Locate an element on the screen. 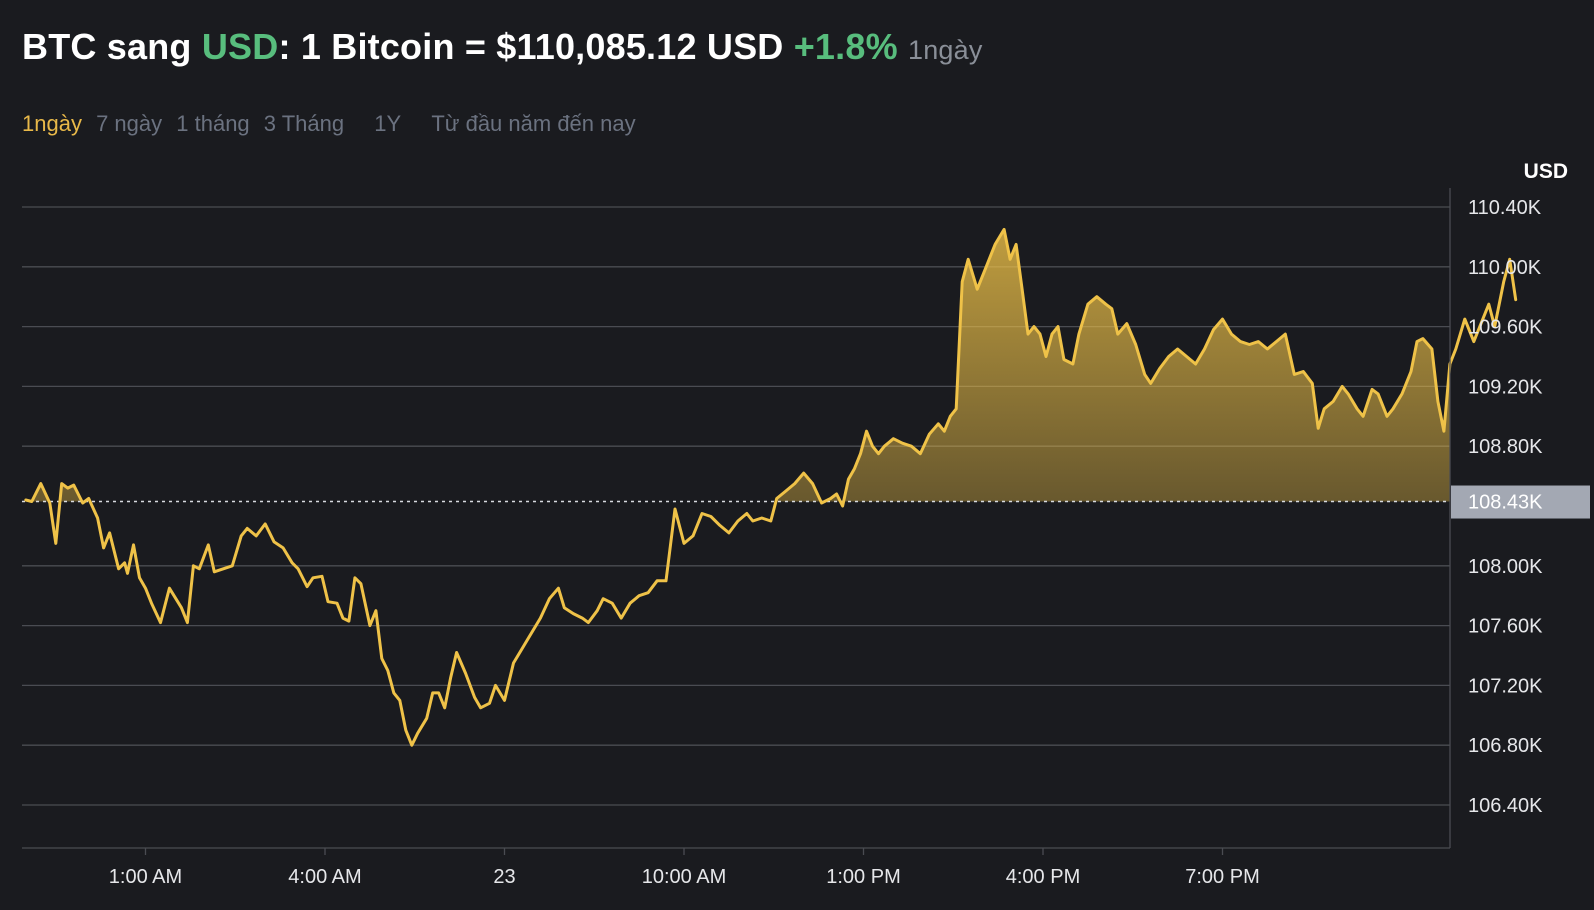 This screenshot has width=1594, height=910. tab-7days: 7 ngày is located at coordinates (129, 123).